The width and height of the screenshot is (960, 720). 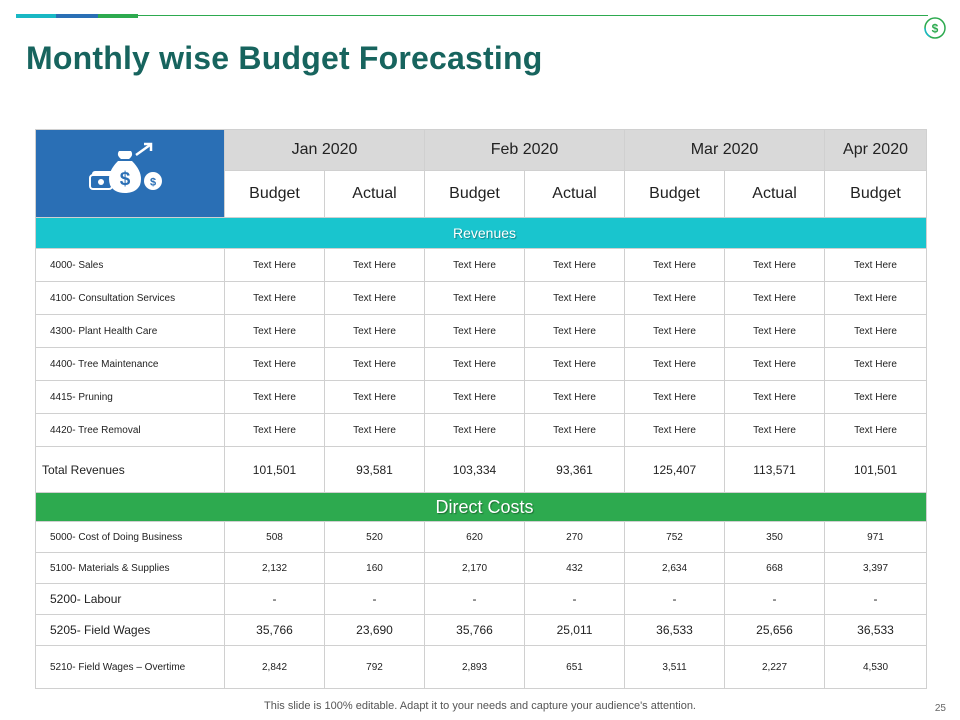 I want to click on value-cell: 620, so click(x=474, y=537).